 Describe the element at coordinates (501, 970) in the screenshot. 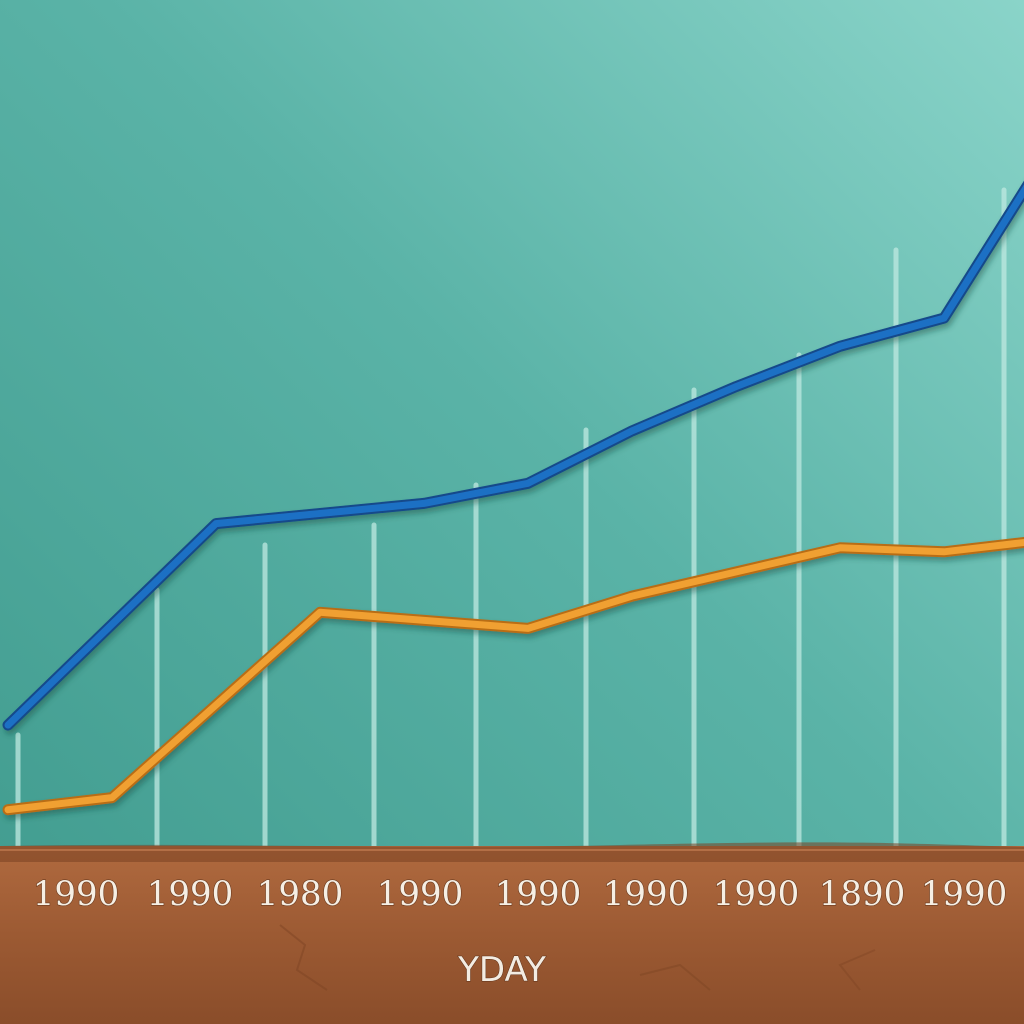

I see `x-axis-title: YDAY` at that location.